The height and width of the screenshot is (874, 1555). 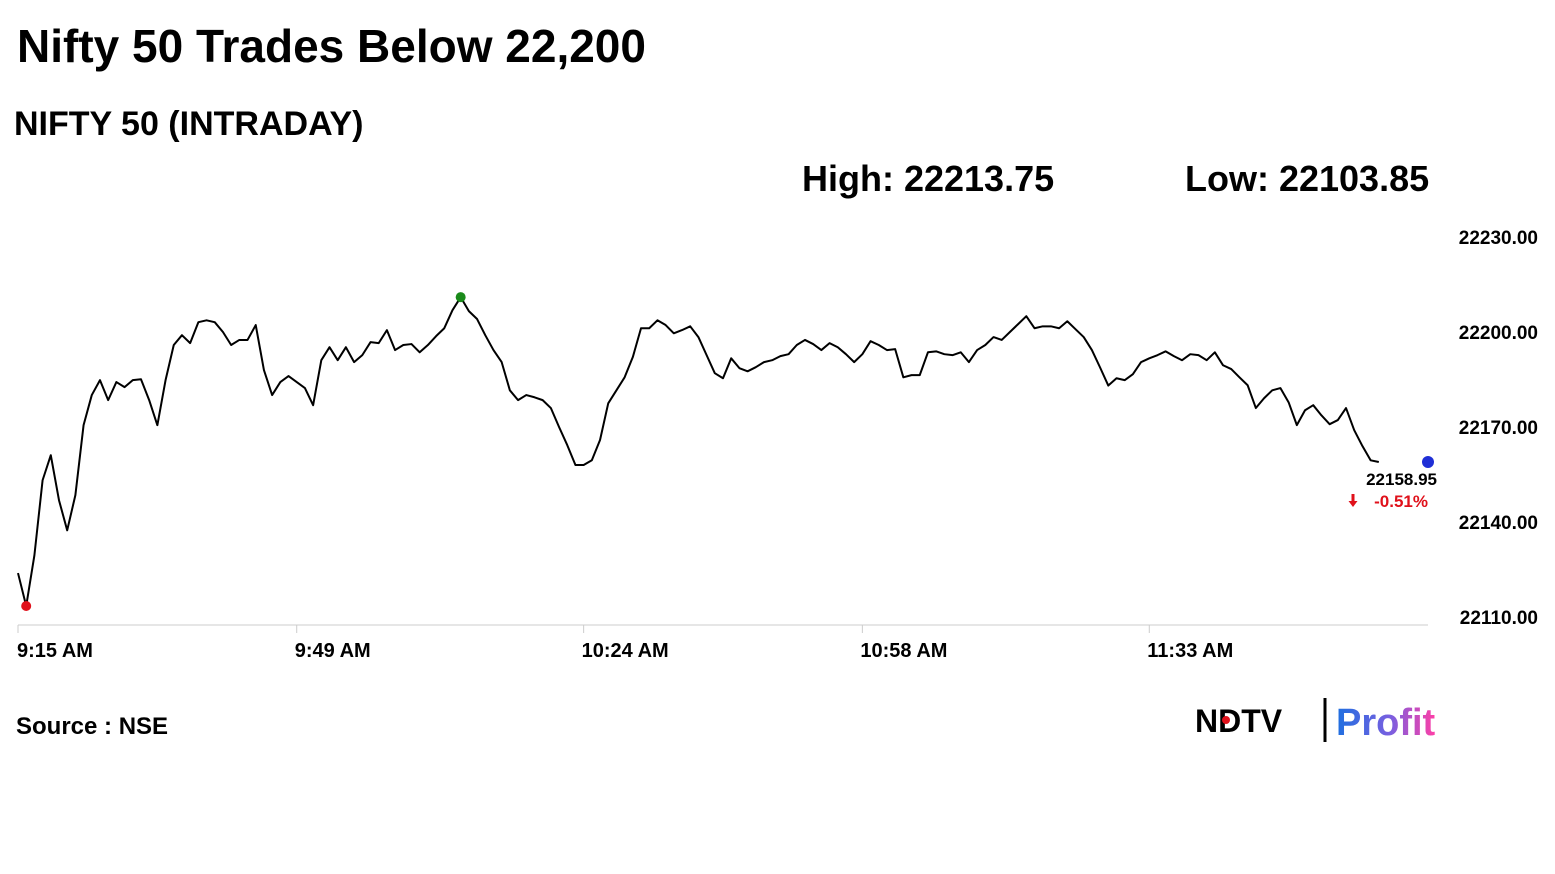 I want to click on source: Source : NSE, so click(x=92, y=726).